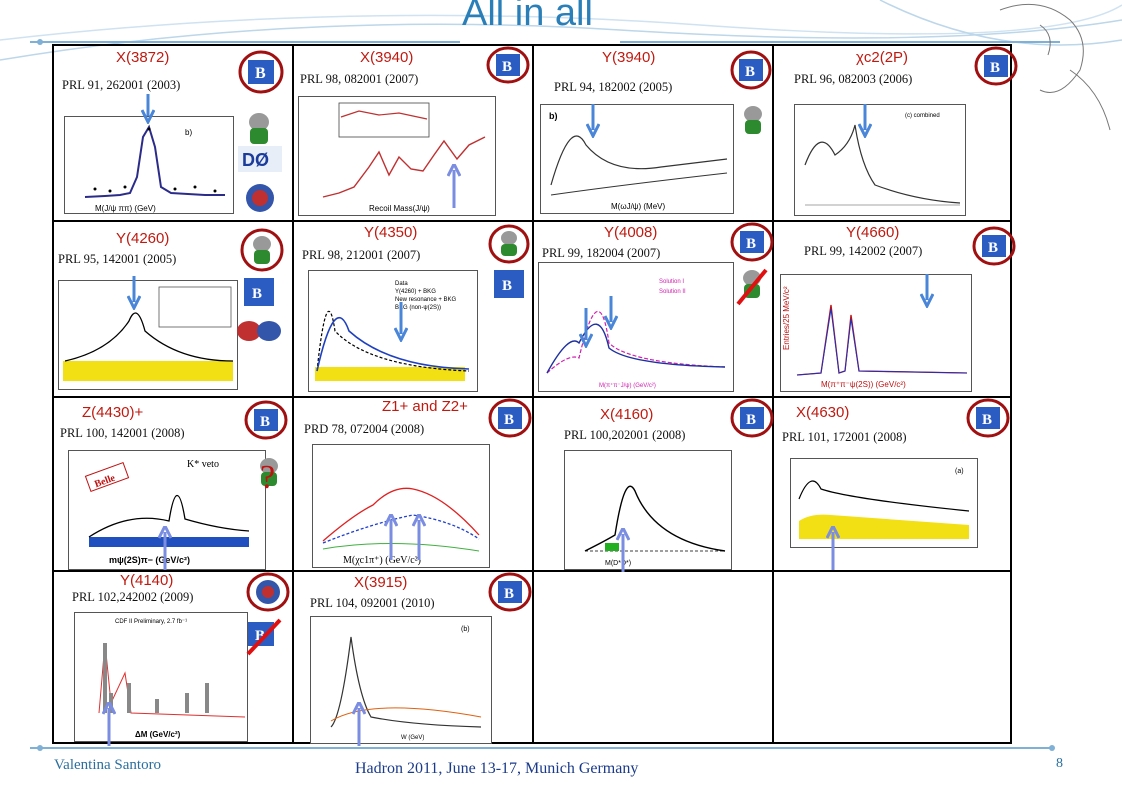 This screenshot has height=793, width=1122. Describe the element at coordinates (627, 414) in the screenshot. I see `resonance-name: X(4160)` at that location.